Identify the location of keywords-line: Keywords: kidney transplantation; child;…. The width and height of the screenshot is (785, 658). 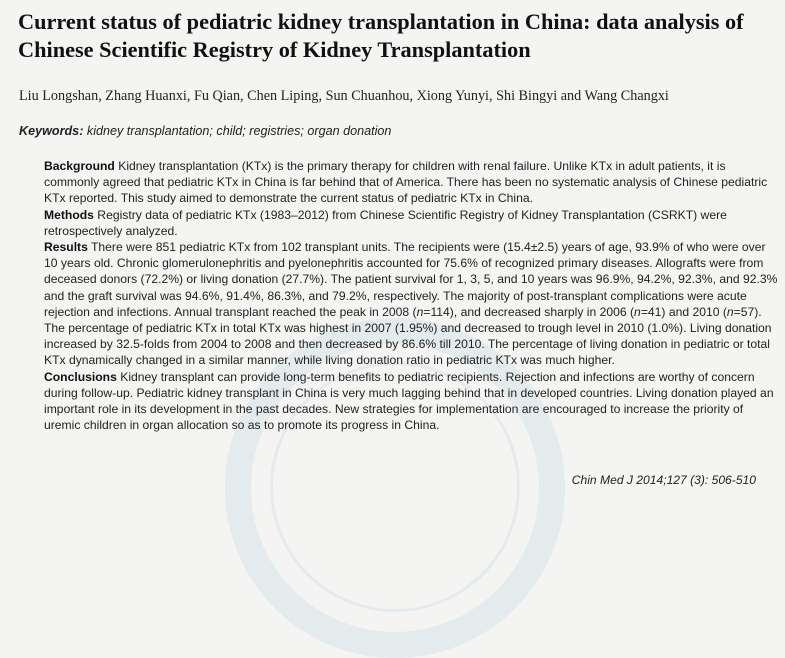
(205, 131).